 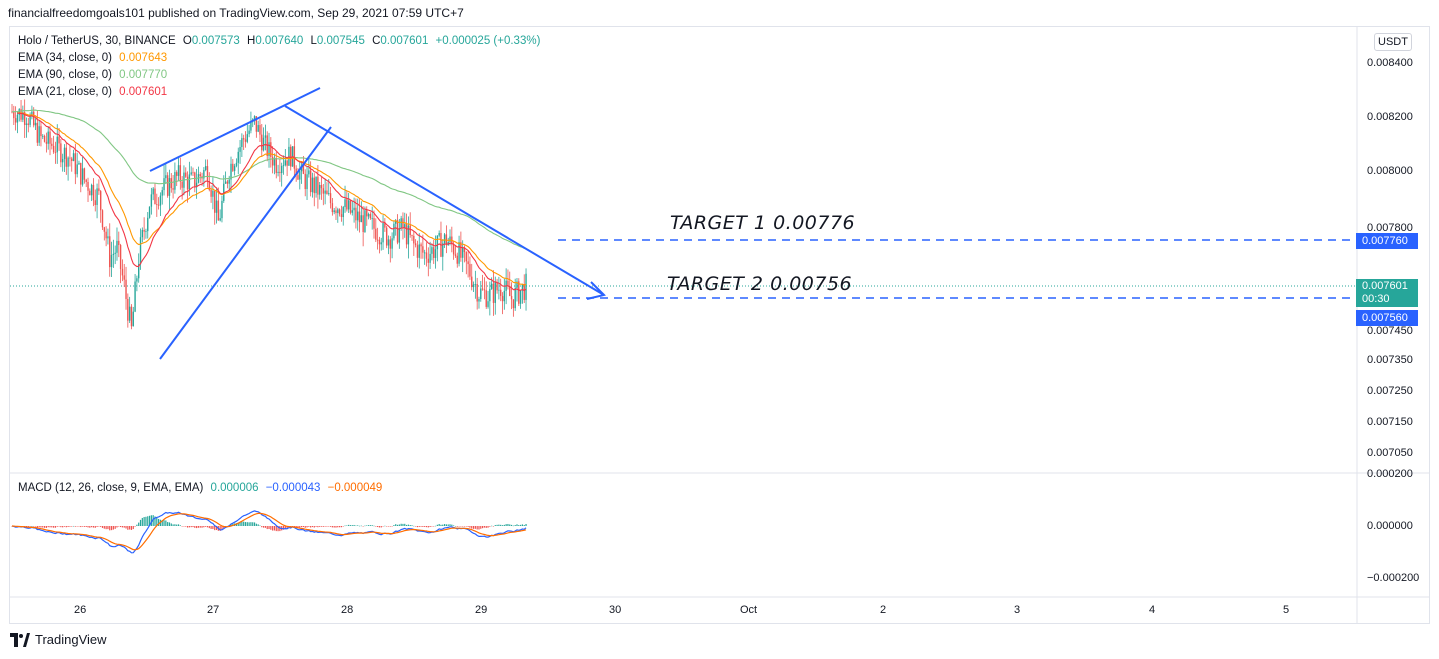 I want to click on time-tick: 28, so click(x=347, y=610).